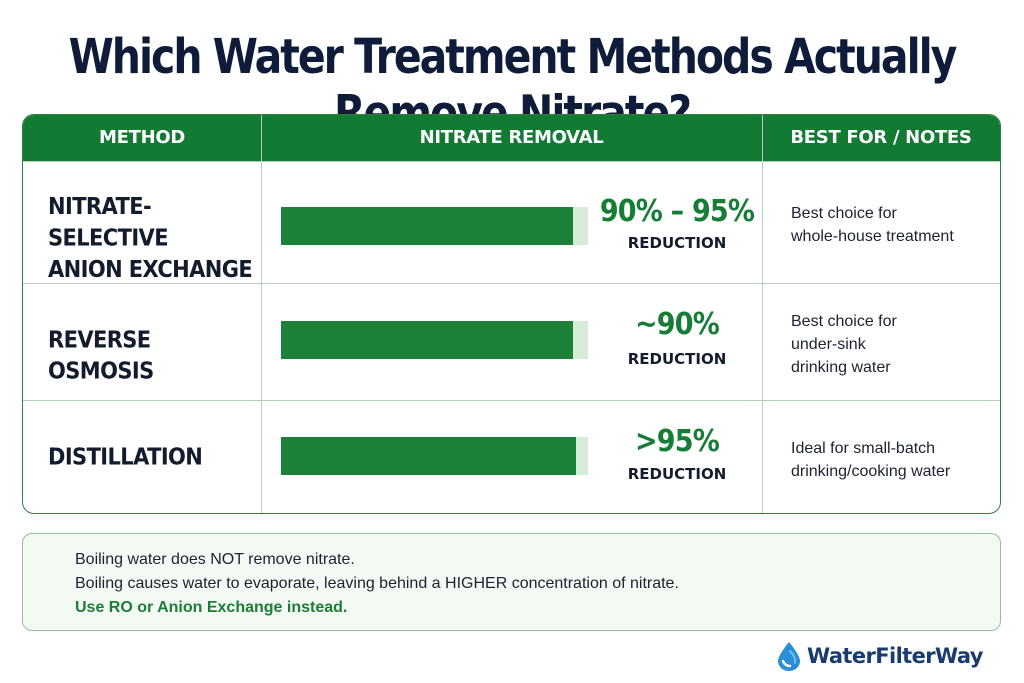 Image resolution: width=1024 pixels, height=683 pixels. I want to click on method-label: REVERSE OSMOSIS, so click(153, 356).